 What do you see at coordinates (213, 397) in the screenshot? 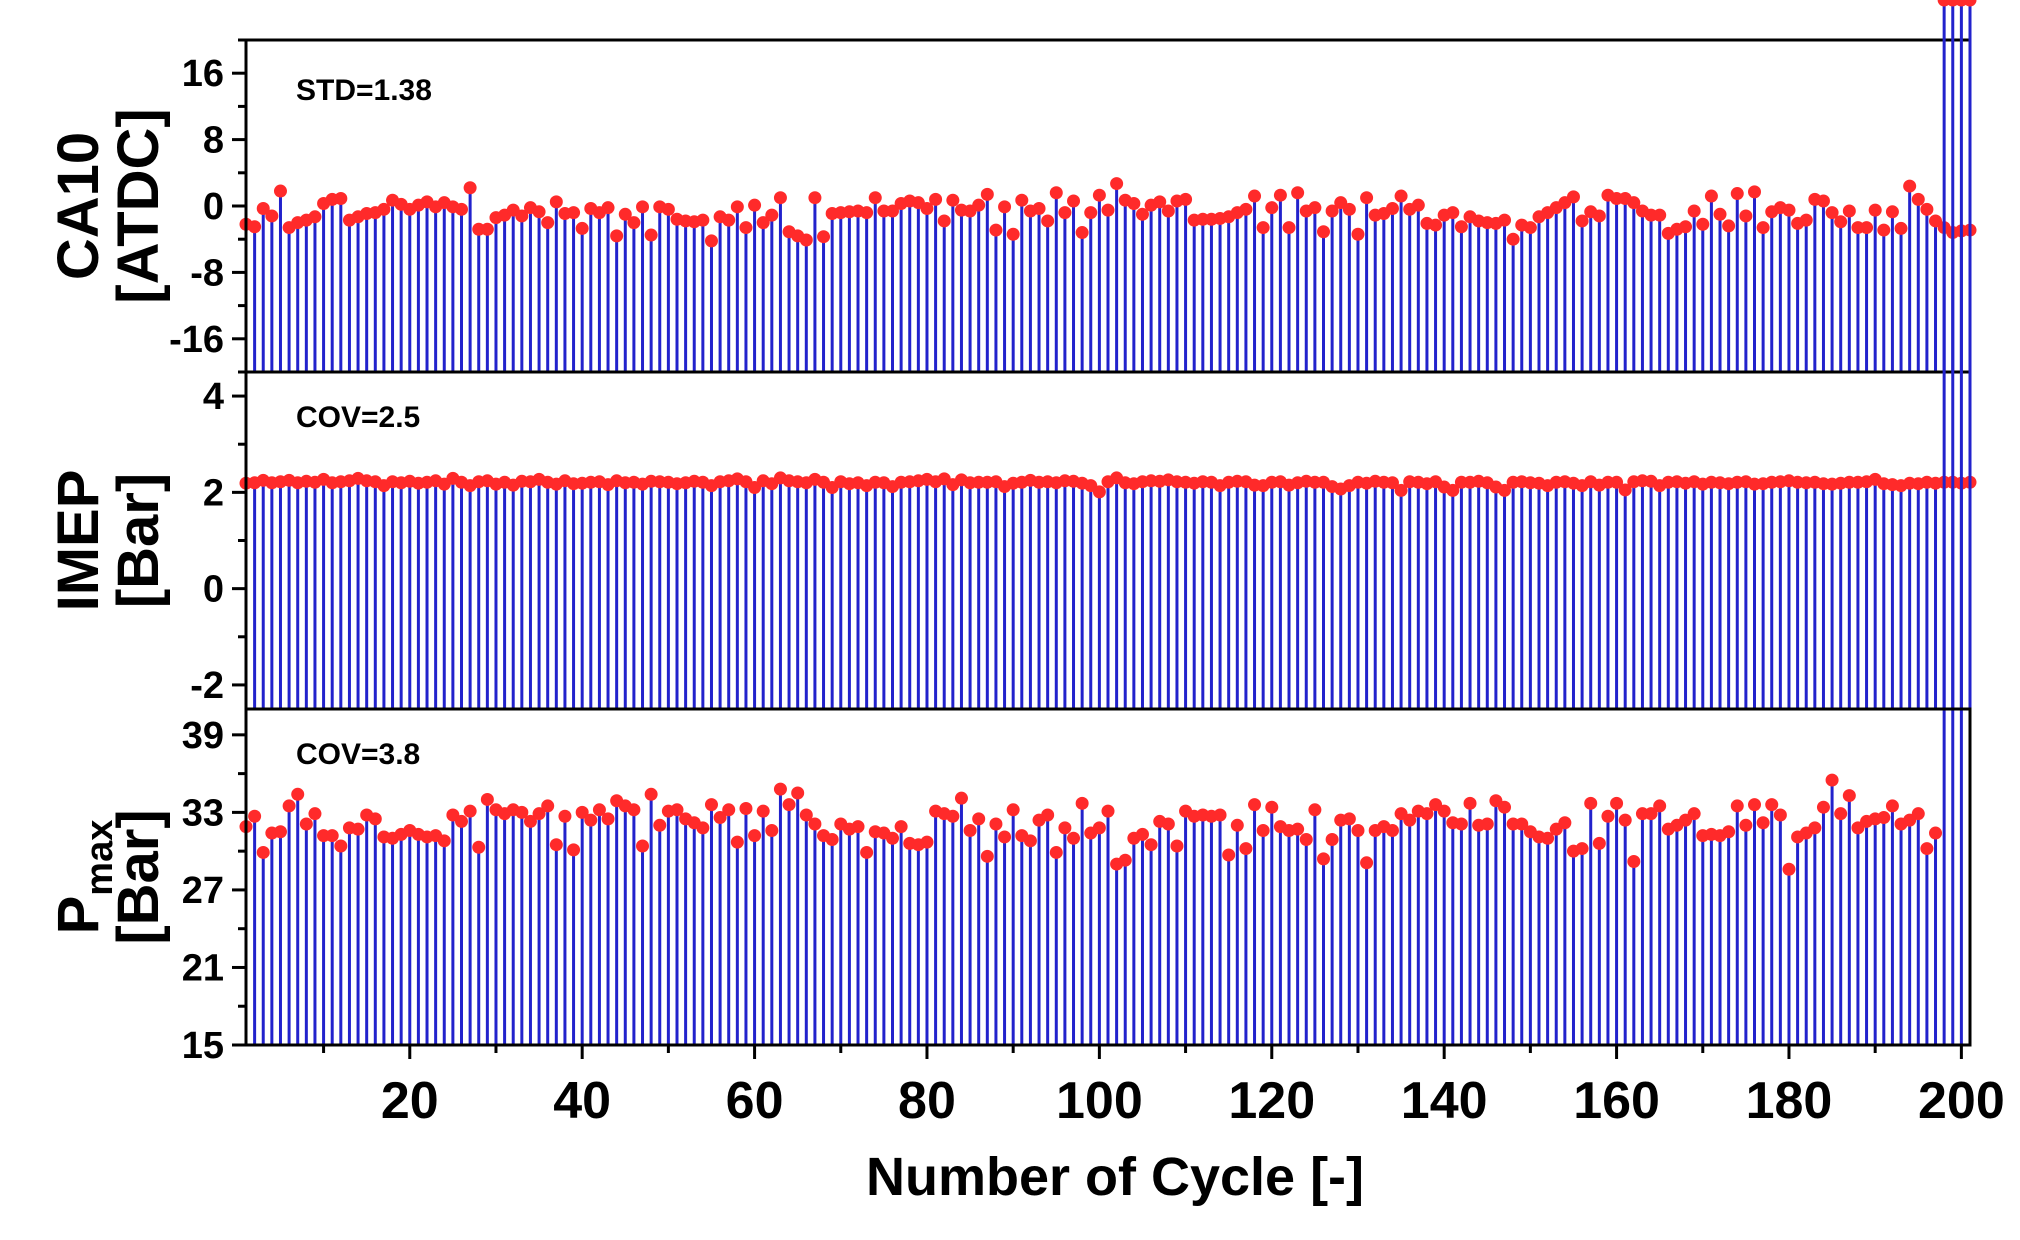
I see `y-tick-label: 4` at bounding box center [213, 397].